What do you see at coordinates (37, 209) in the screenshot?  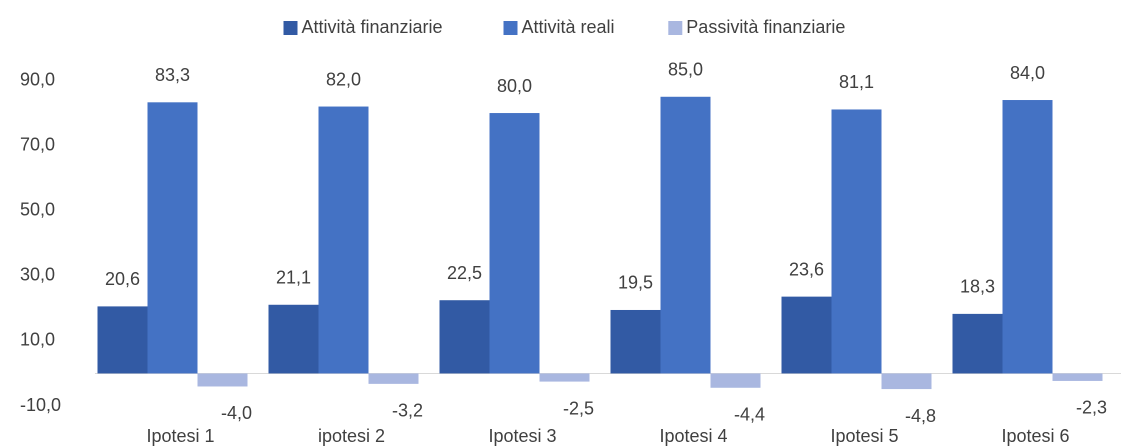 I see `y-tick-label: 50,0` at bounding box center [37, 209].